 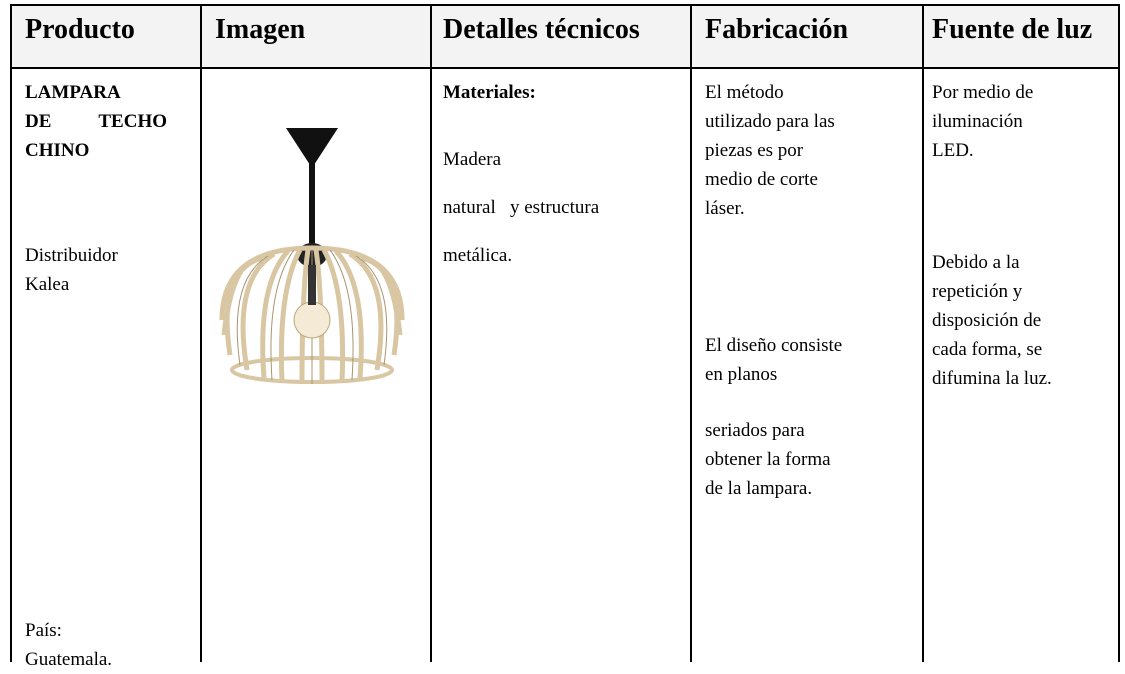 I want to click on technical-details: Madera natural y estructura metálica., so click(x=521, y=208).